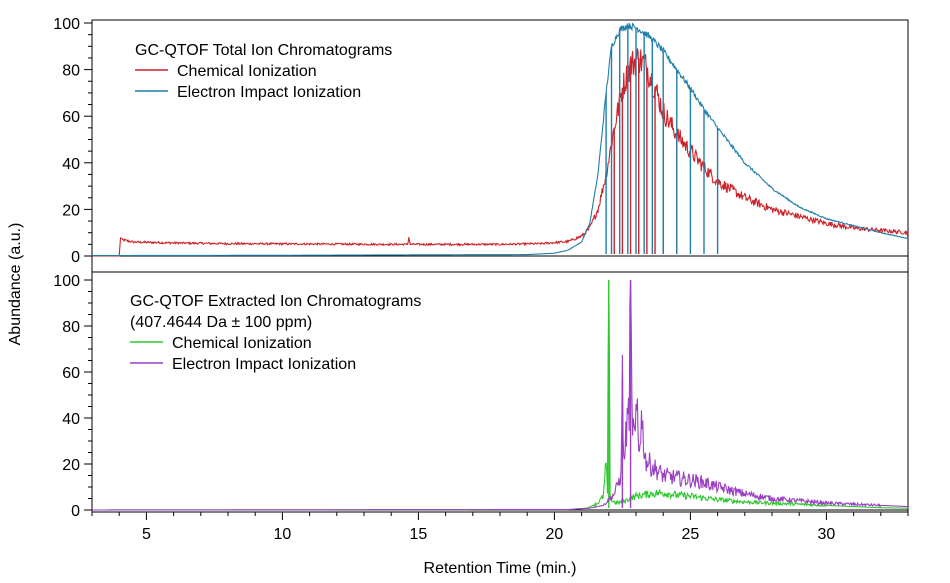 Image resolution: width=950 pixels, height=583 pixels. What do you see at coordinates (283, 534) in the screenshot?
I see `x-tick-label-10: 10` at bounding box center [283, 534].